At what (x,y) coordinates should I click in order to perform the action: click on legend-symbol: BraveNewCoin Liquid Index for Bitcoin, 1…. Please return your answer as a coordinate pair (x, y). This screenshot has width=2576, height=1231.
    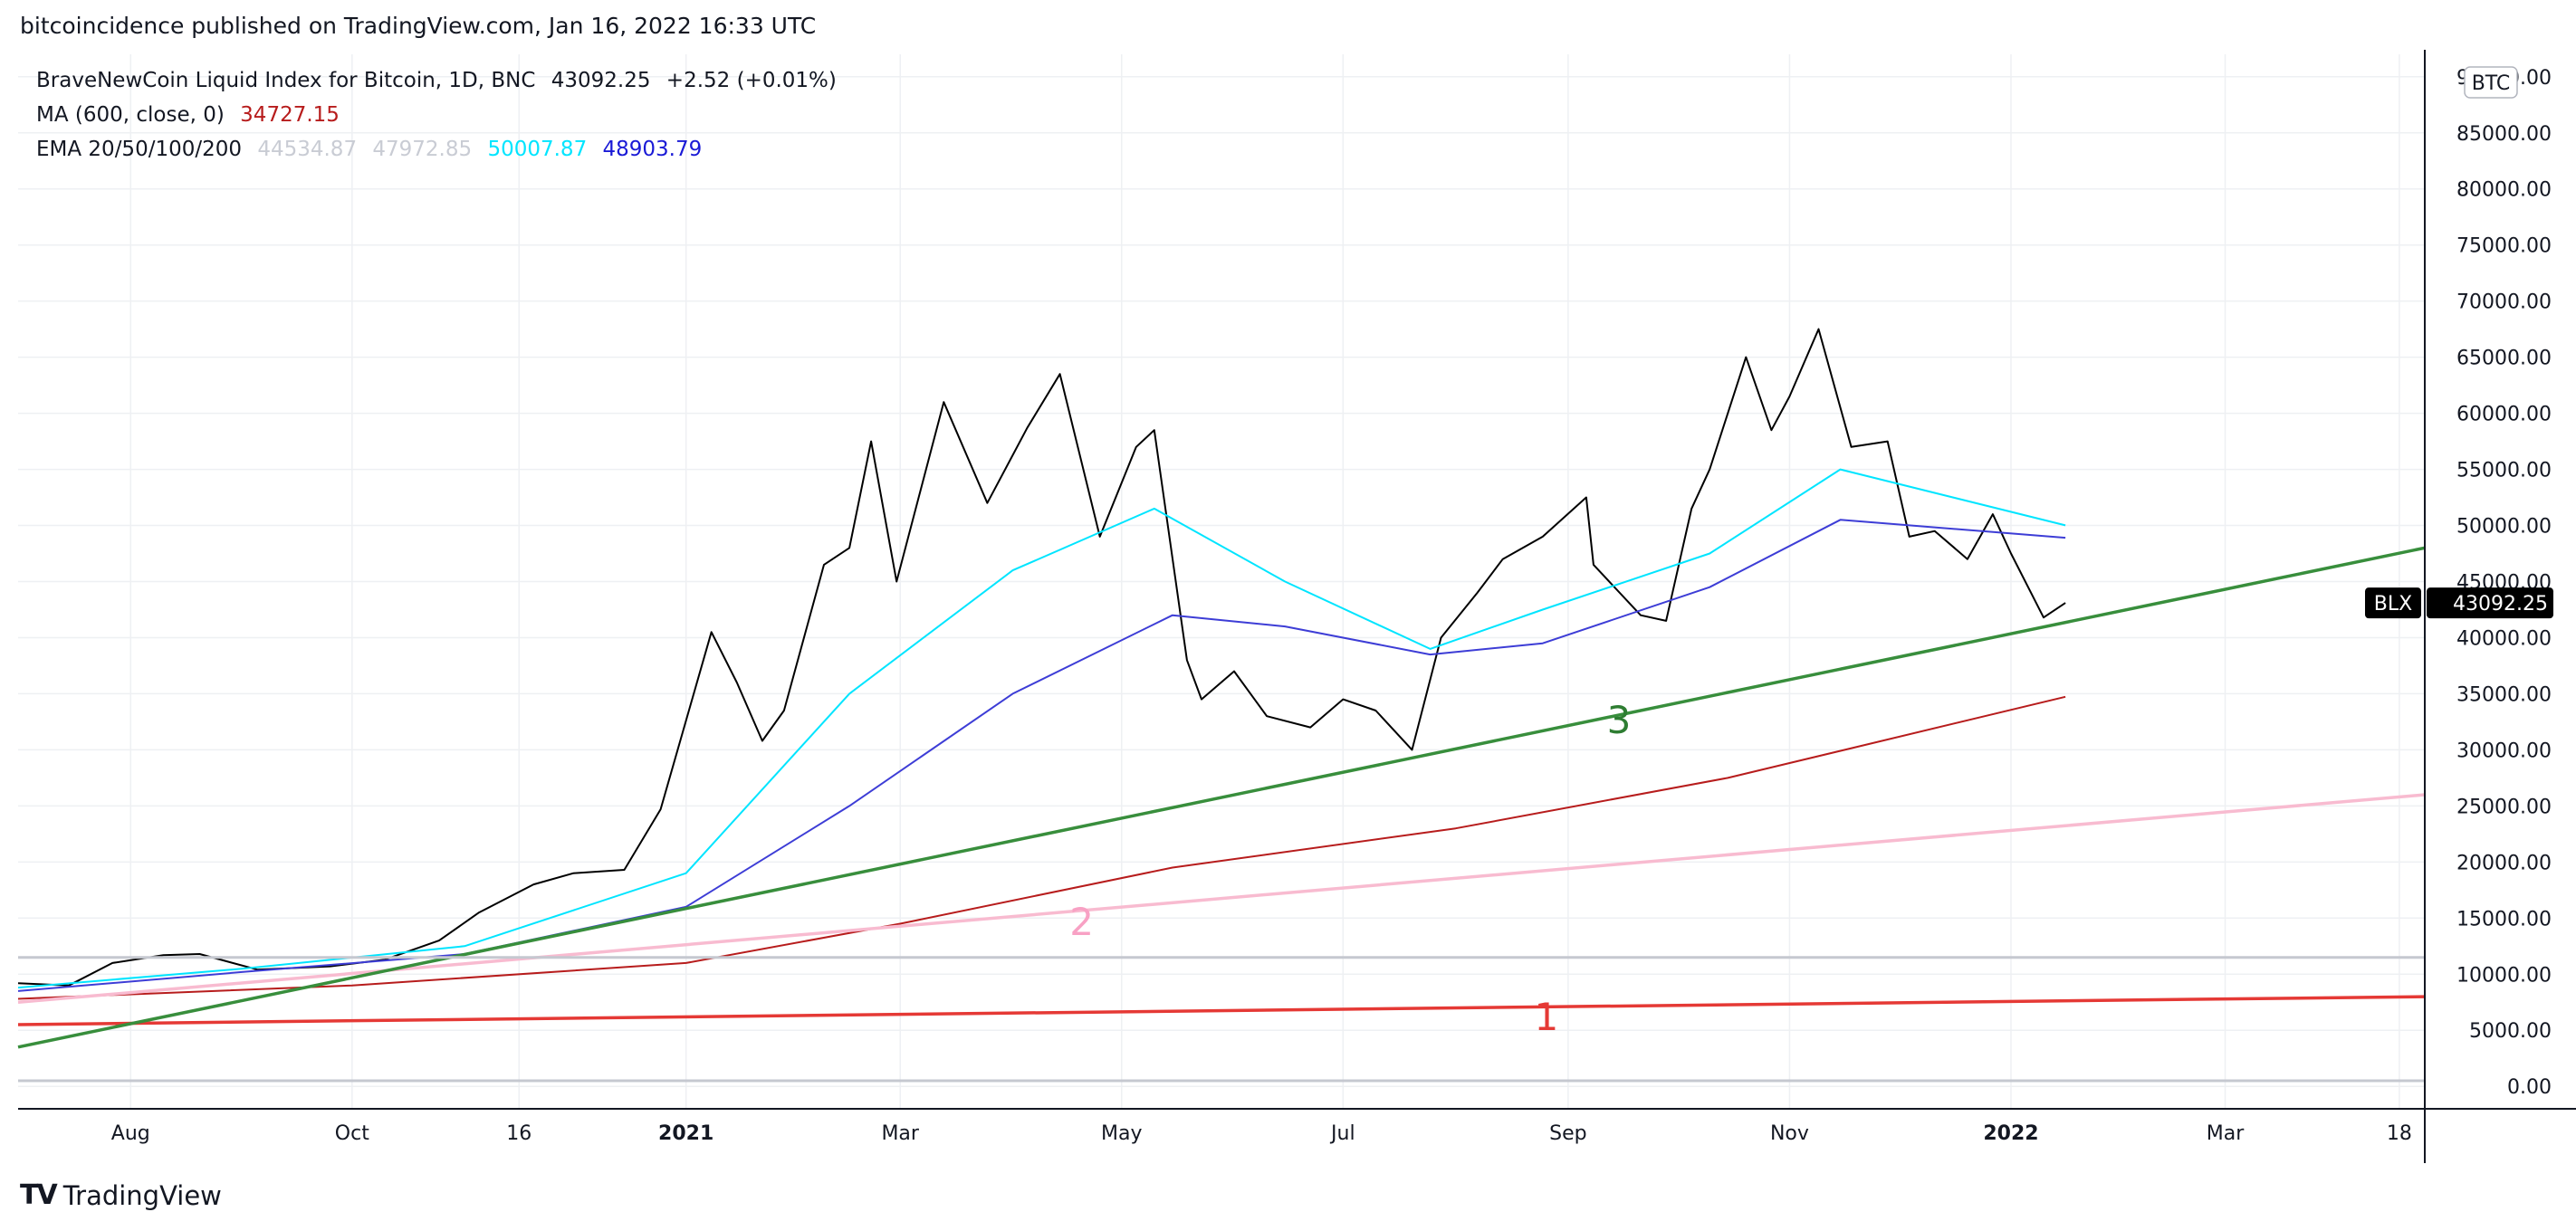
    Looking at the image, I should click on (441, 80).